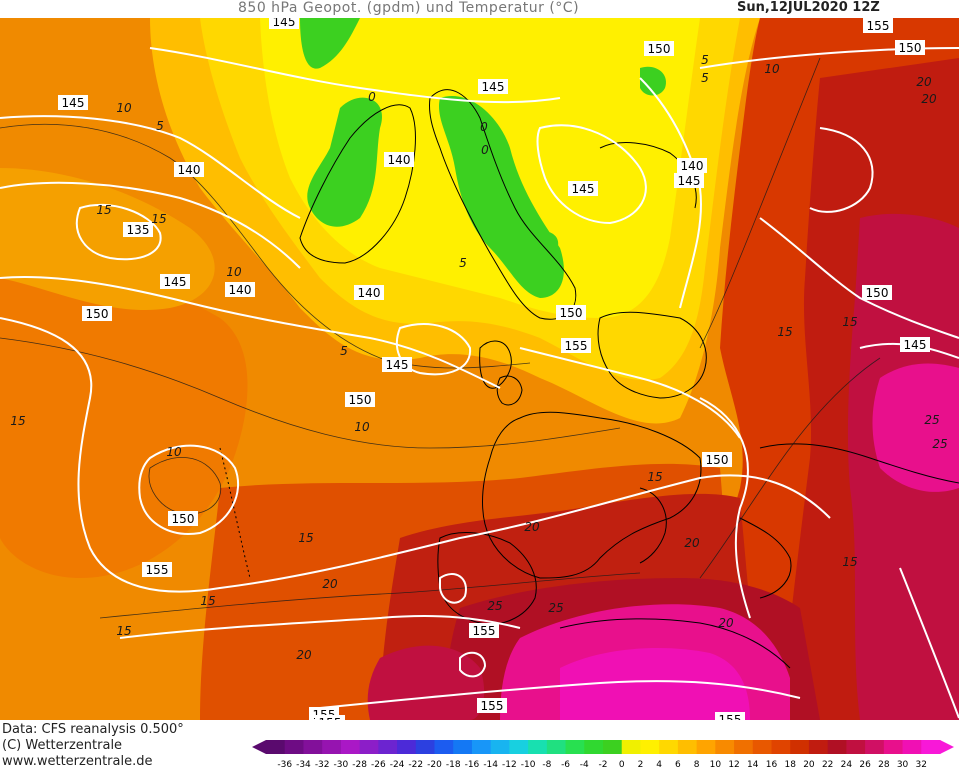 This screenshot has width=959, height=770. What do you see at coordinates (655, 684) in the screenshot?
I see `temperature-band-30-africa` at bounding box center [655, 684].